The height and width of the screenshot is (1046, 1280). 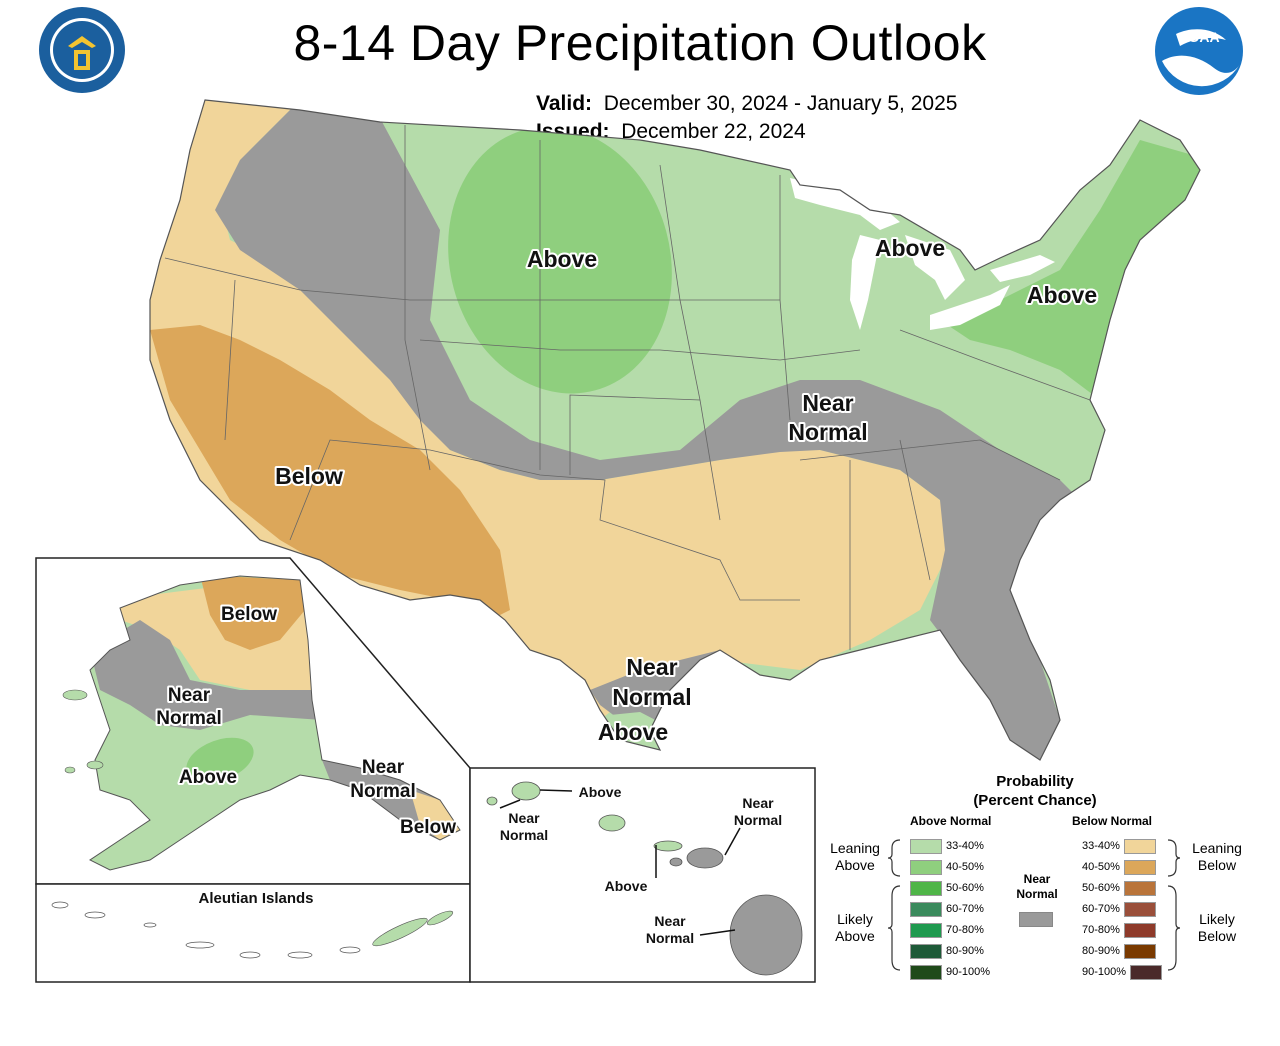 What do you see at coordinates (1198, 37) in the screenshot?
I see `noaa-text: NOAA` at bounding box center [1198, 37].